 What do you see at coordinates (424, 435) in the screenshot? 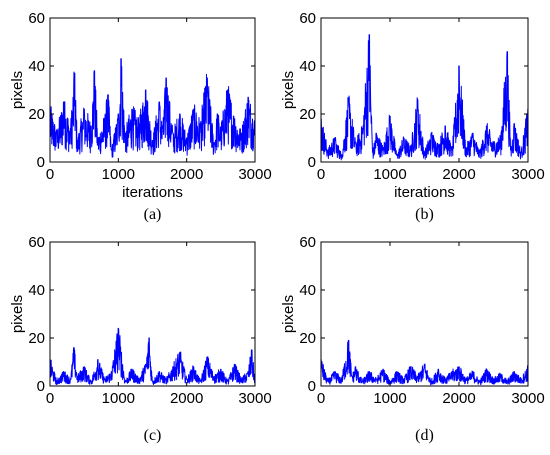
I see `panel-caption: (d)` at bounding box center [424, 435].